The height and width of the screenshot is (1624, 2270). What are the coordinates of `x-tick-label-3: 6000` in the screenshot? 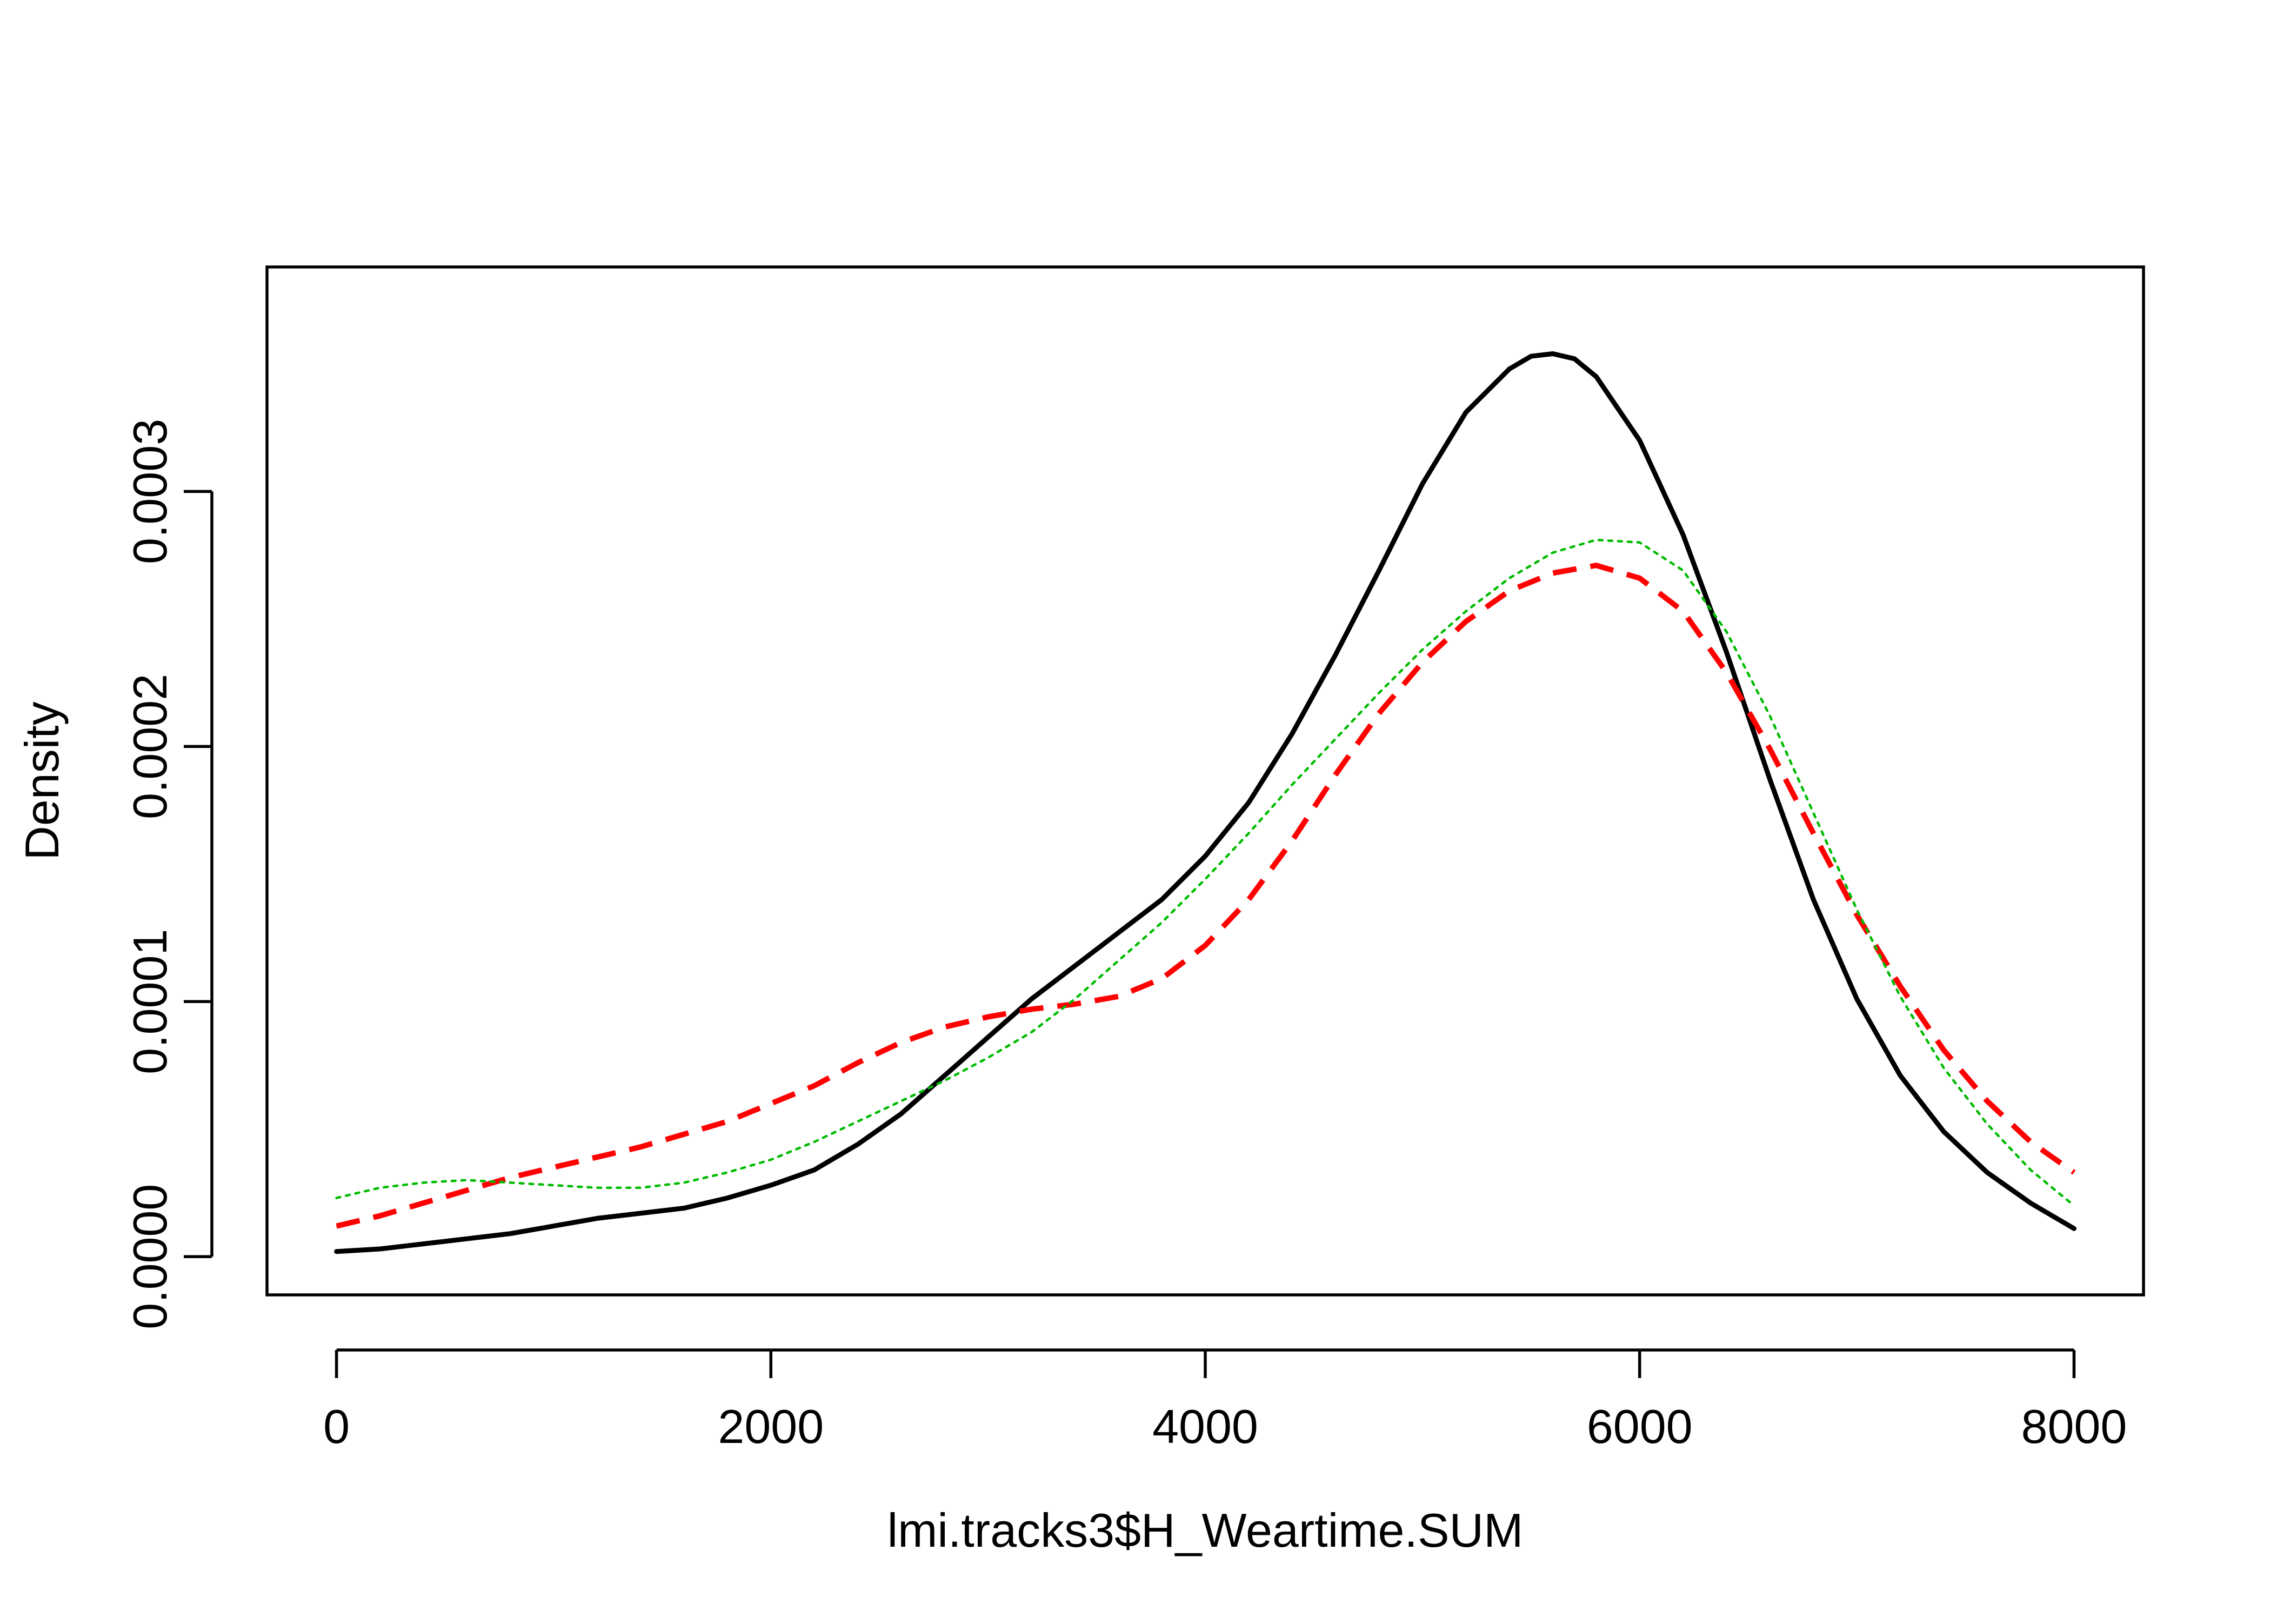 It's located at (1640, 1426).